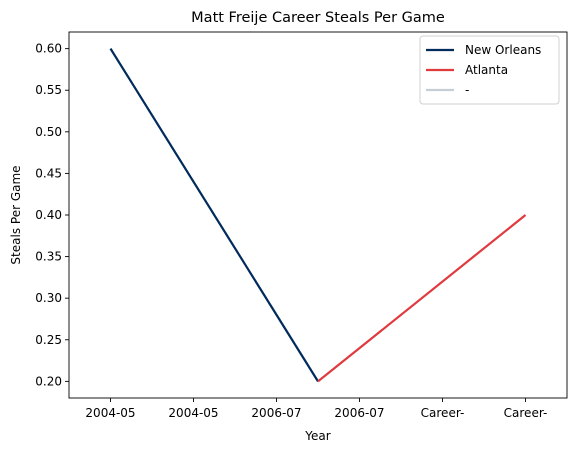 This screenshot has width=579, height=453. Describe the element at coordinates (48, 90) in the screenshot. I see `y-tick-label: 0.55` at that location.